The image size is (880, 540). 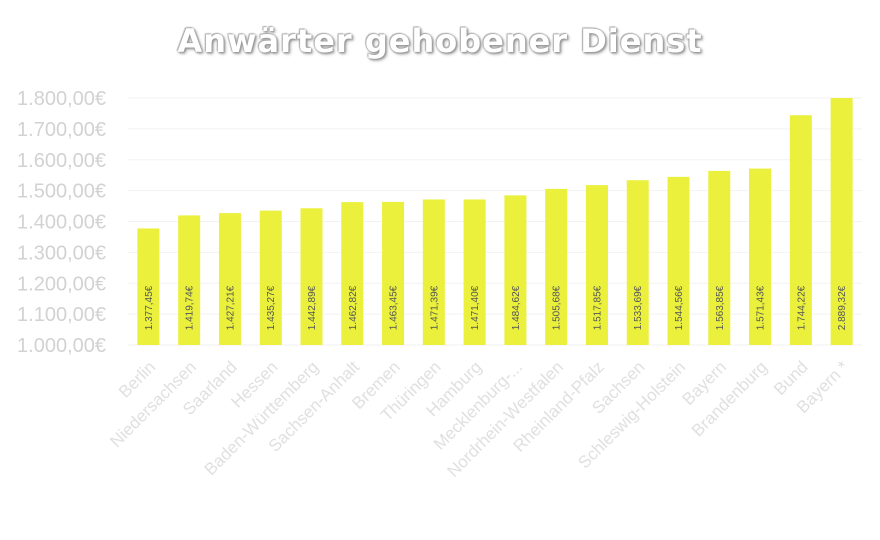 What do you see at coordinates (434, 307) in the screenshot?
I see `data-label: 1.471,39€` at bounding box center [434, 307].